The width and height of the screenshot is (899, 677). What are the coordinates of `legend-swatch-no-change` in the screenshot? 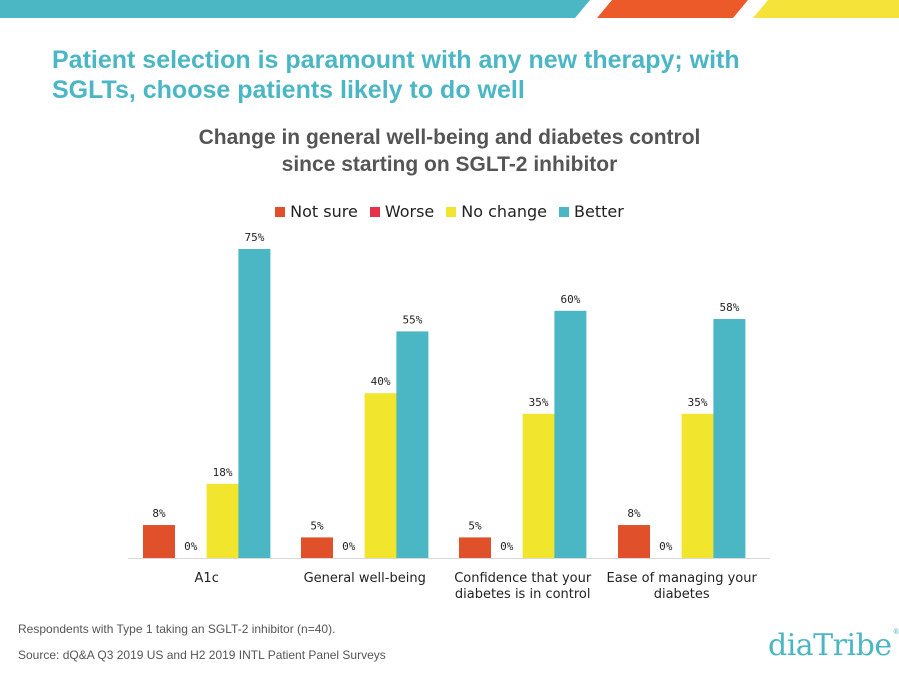 It's located at (451, 211).